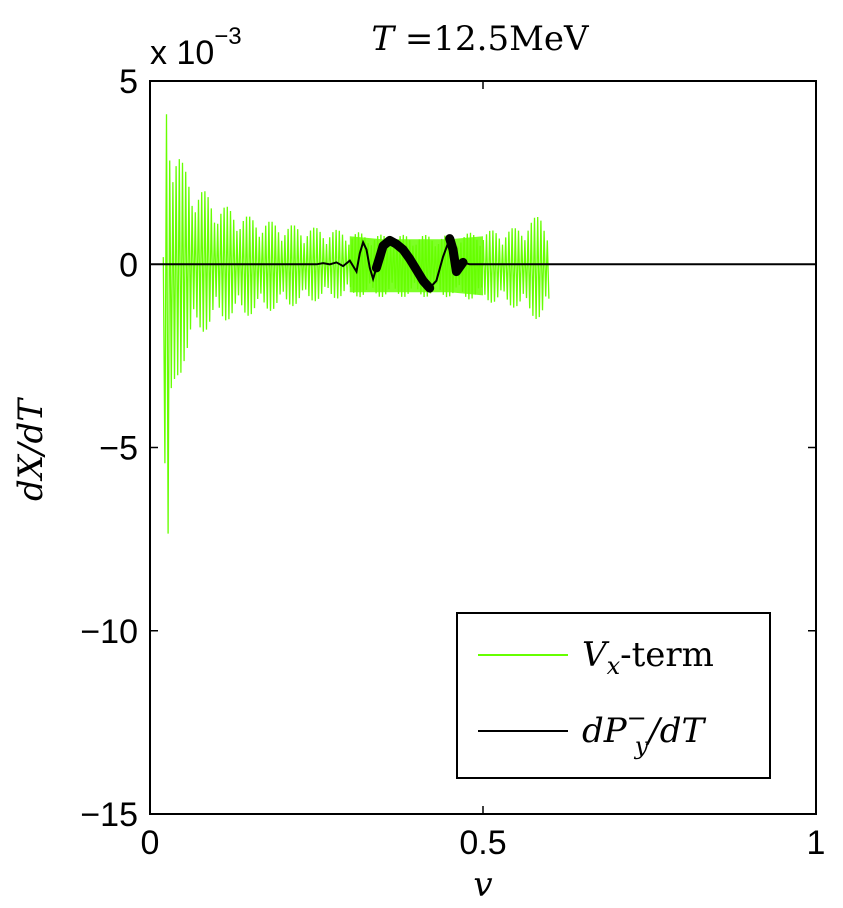 This screenshot has width=843, height=908. I want to click on legend-label-vx-term: Vx-term, so click(648, 657).